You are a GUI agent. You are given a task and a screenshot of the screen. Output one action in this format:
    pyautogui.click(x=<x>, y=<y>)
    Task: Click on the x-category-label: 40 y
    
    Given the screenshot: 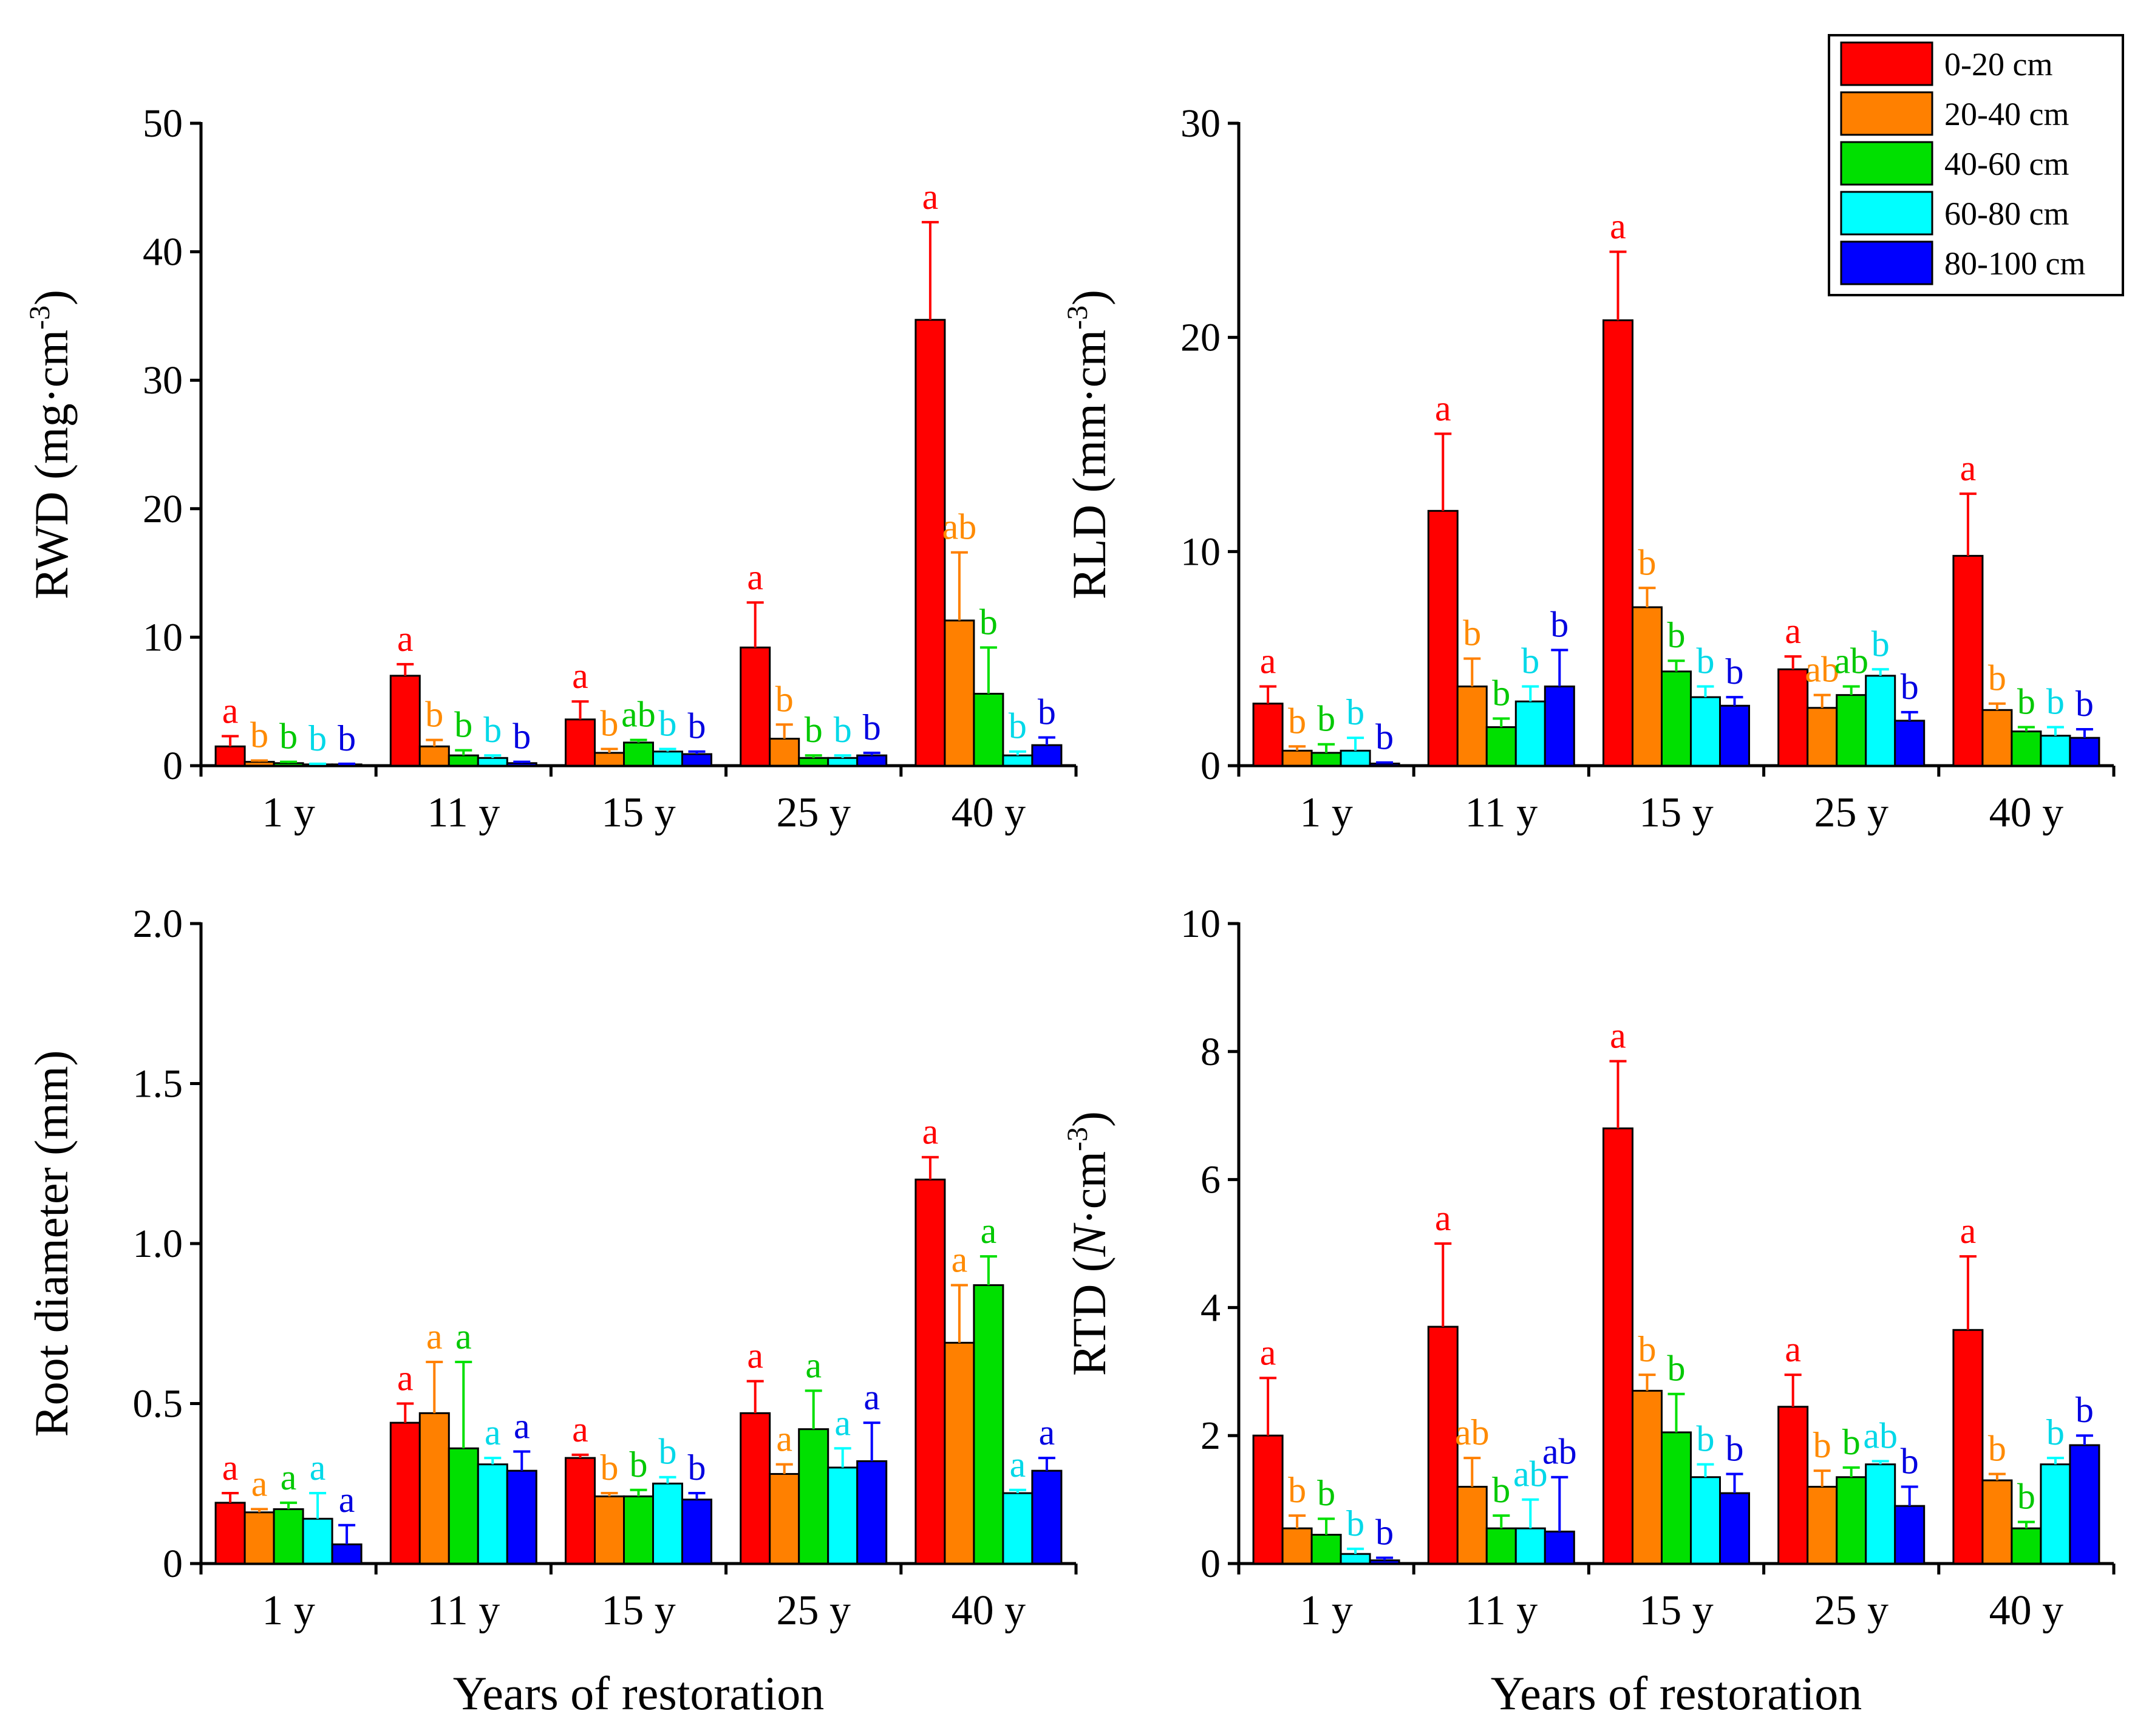 What is the action you would take?
    pyautogui.click(x=989, y=812)
    